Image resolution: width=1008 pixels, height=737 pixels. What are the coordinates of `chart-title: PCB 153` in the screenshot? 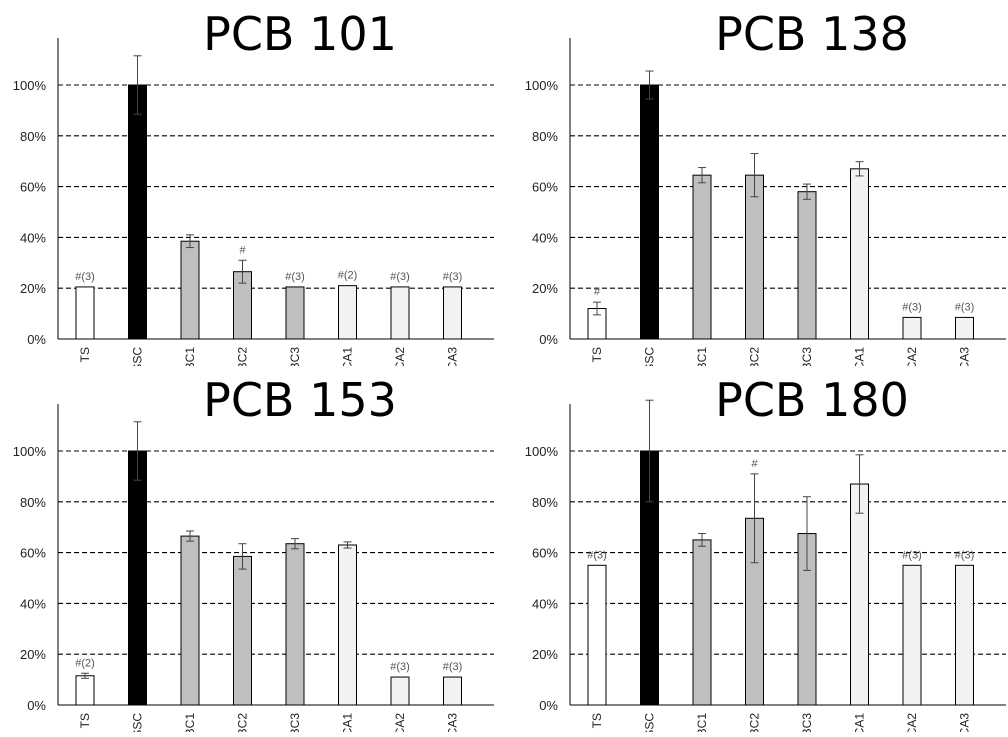 It's located at (300, 400).